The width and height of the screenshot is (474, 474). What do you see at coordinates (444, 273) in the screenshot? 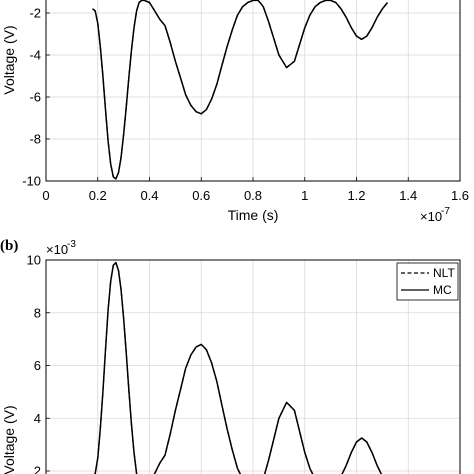
I see `legend-label-nlt: NLT` at bounding box center [444, 273].